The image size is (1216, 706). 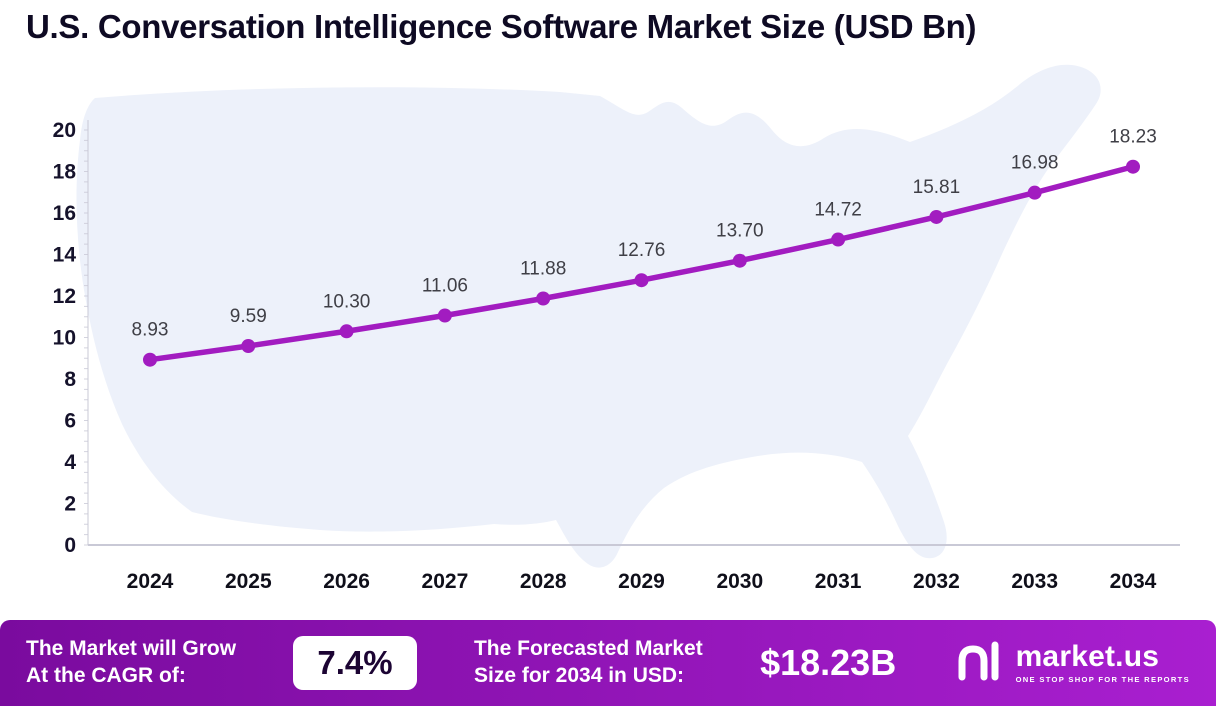 I want to click on brand-tagline: ONE STOP SHOP FOR THE REPORTS, so click(x=1102, y=680).